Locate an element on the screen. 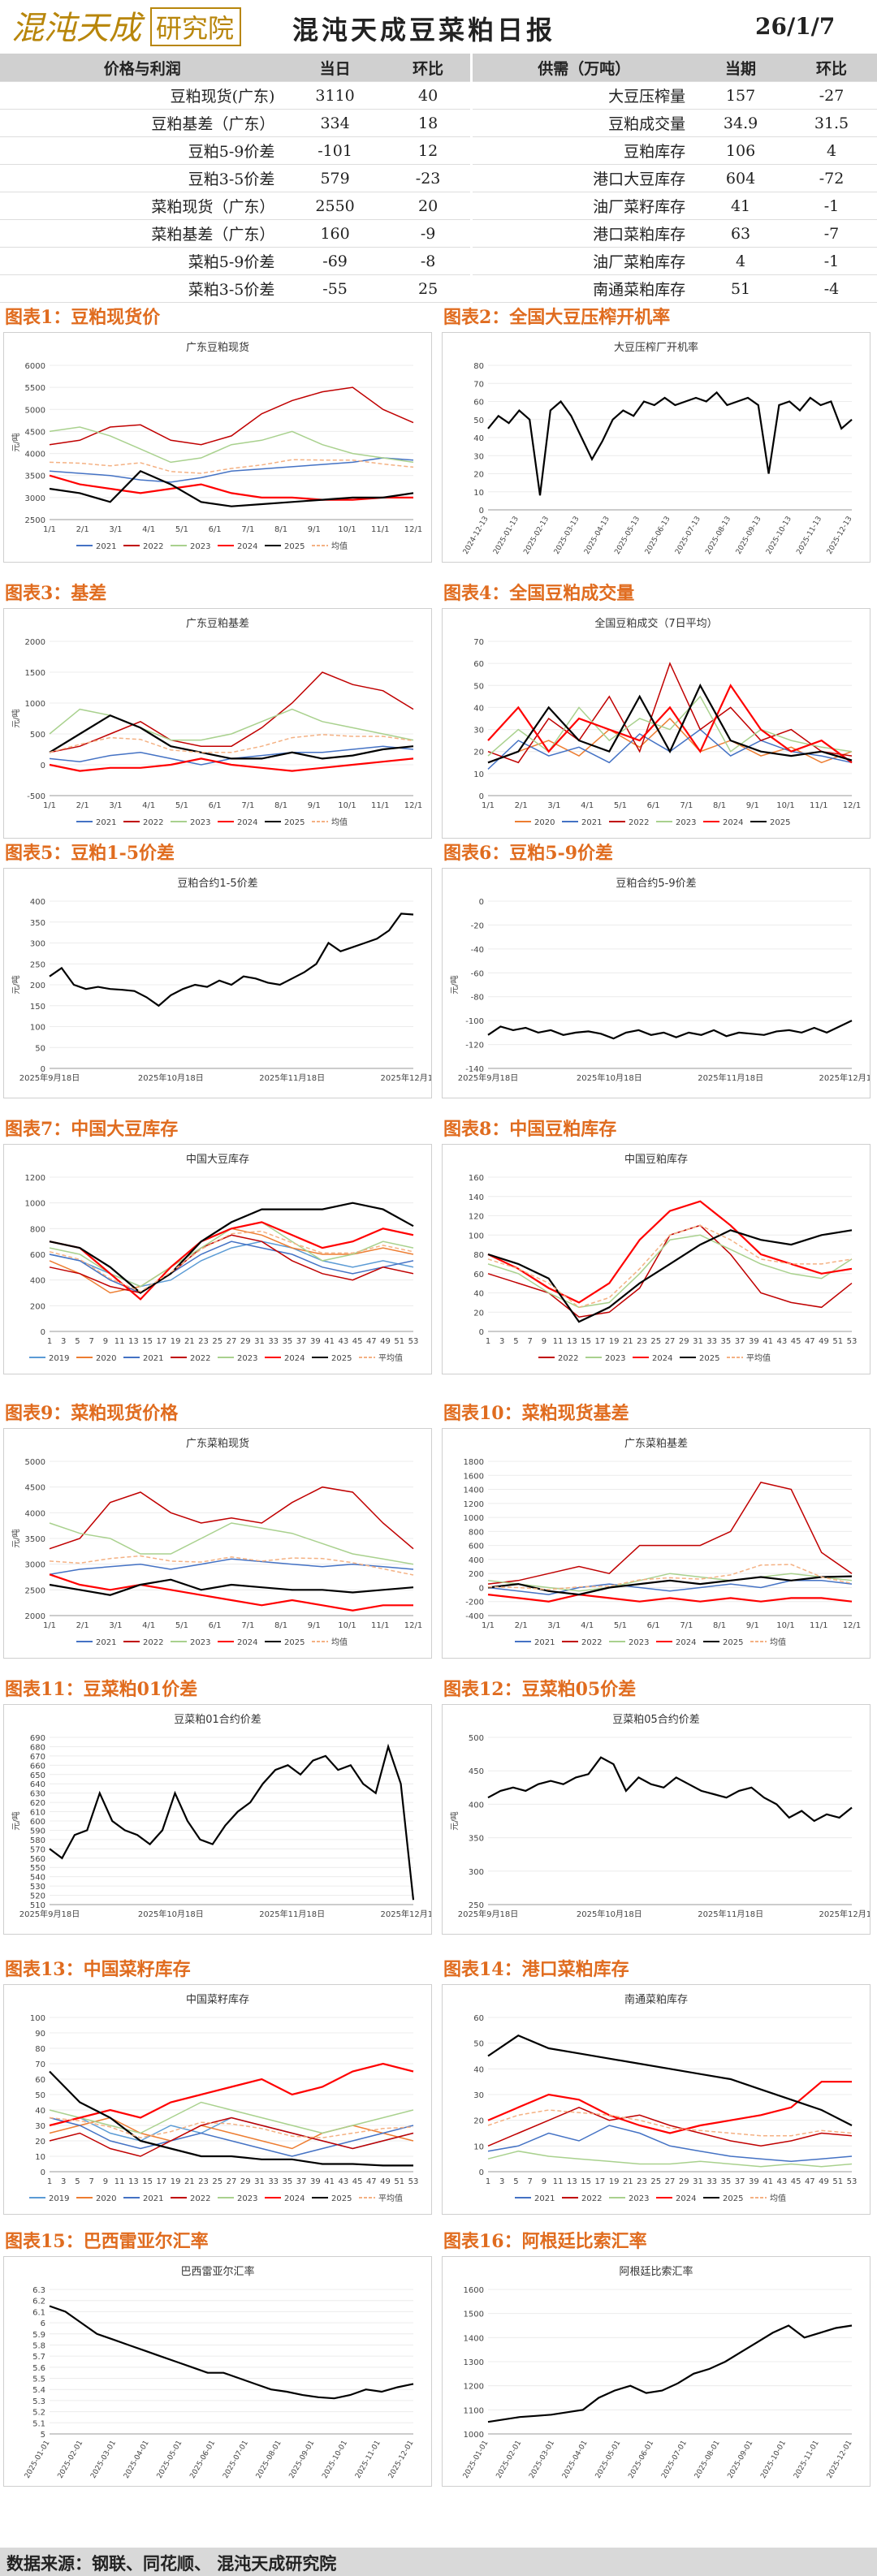 Image resolution: width=877 pixels, height=2576 pixels. x-tick-label: 39 is located at coordinates (754, 2181).